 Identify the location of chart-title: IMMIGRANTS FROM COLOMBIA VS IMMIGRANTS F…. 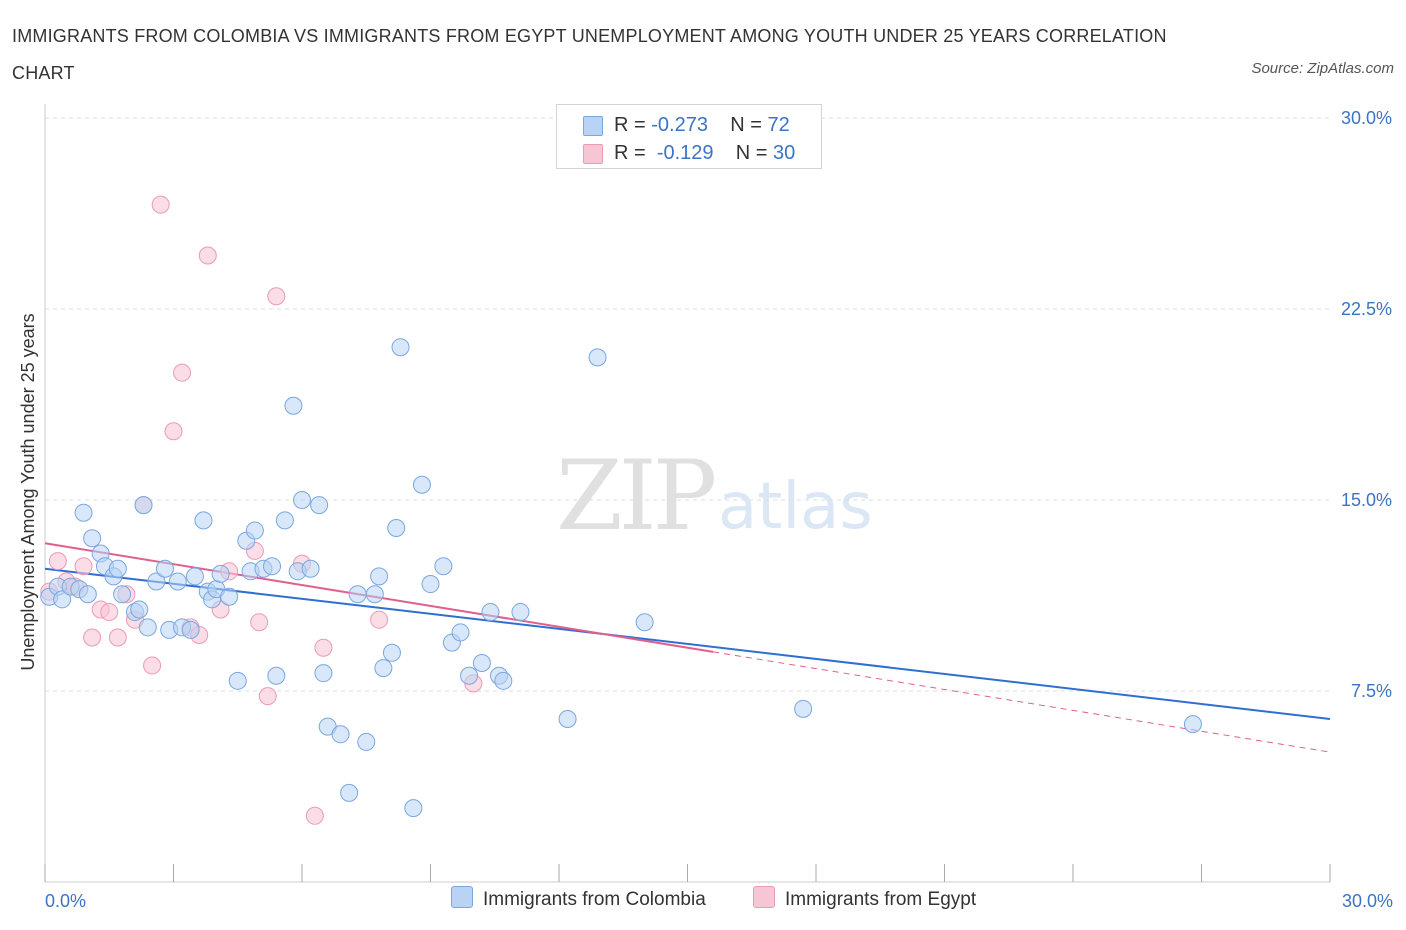
(589, 54).